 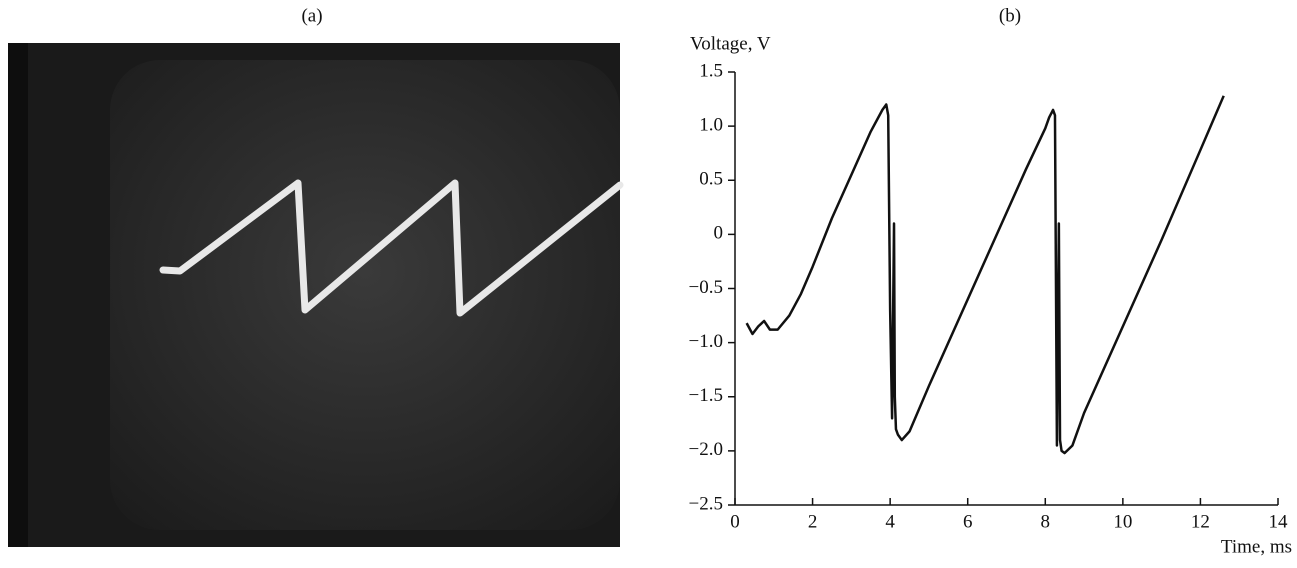 What do you see at coordinates (706, 449) in the screenshot?
I see `y-tick-label: −2.0` at bounding box center [706, 449].